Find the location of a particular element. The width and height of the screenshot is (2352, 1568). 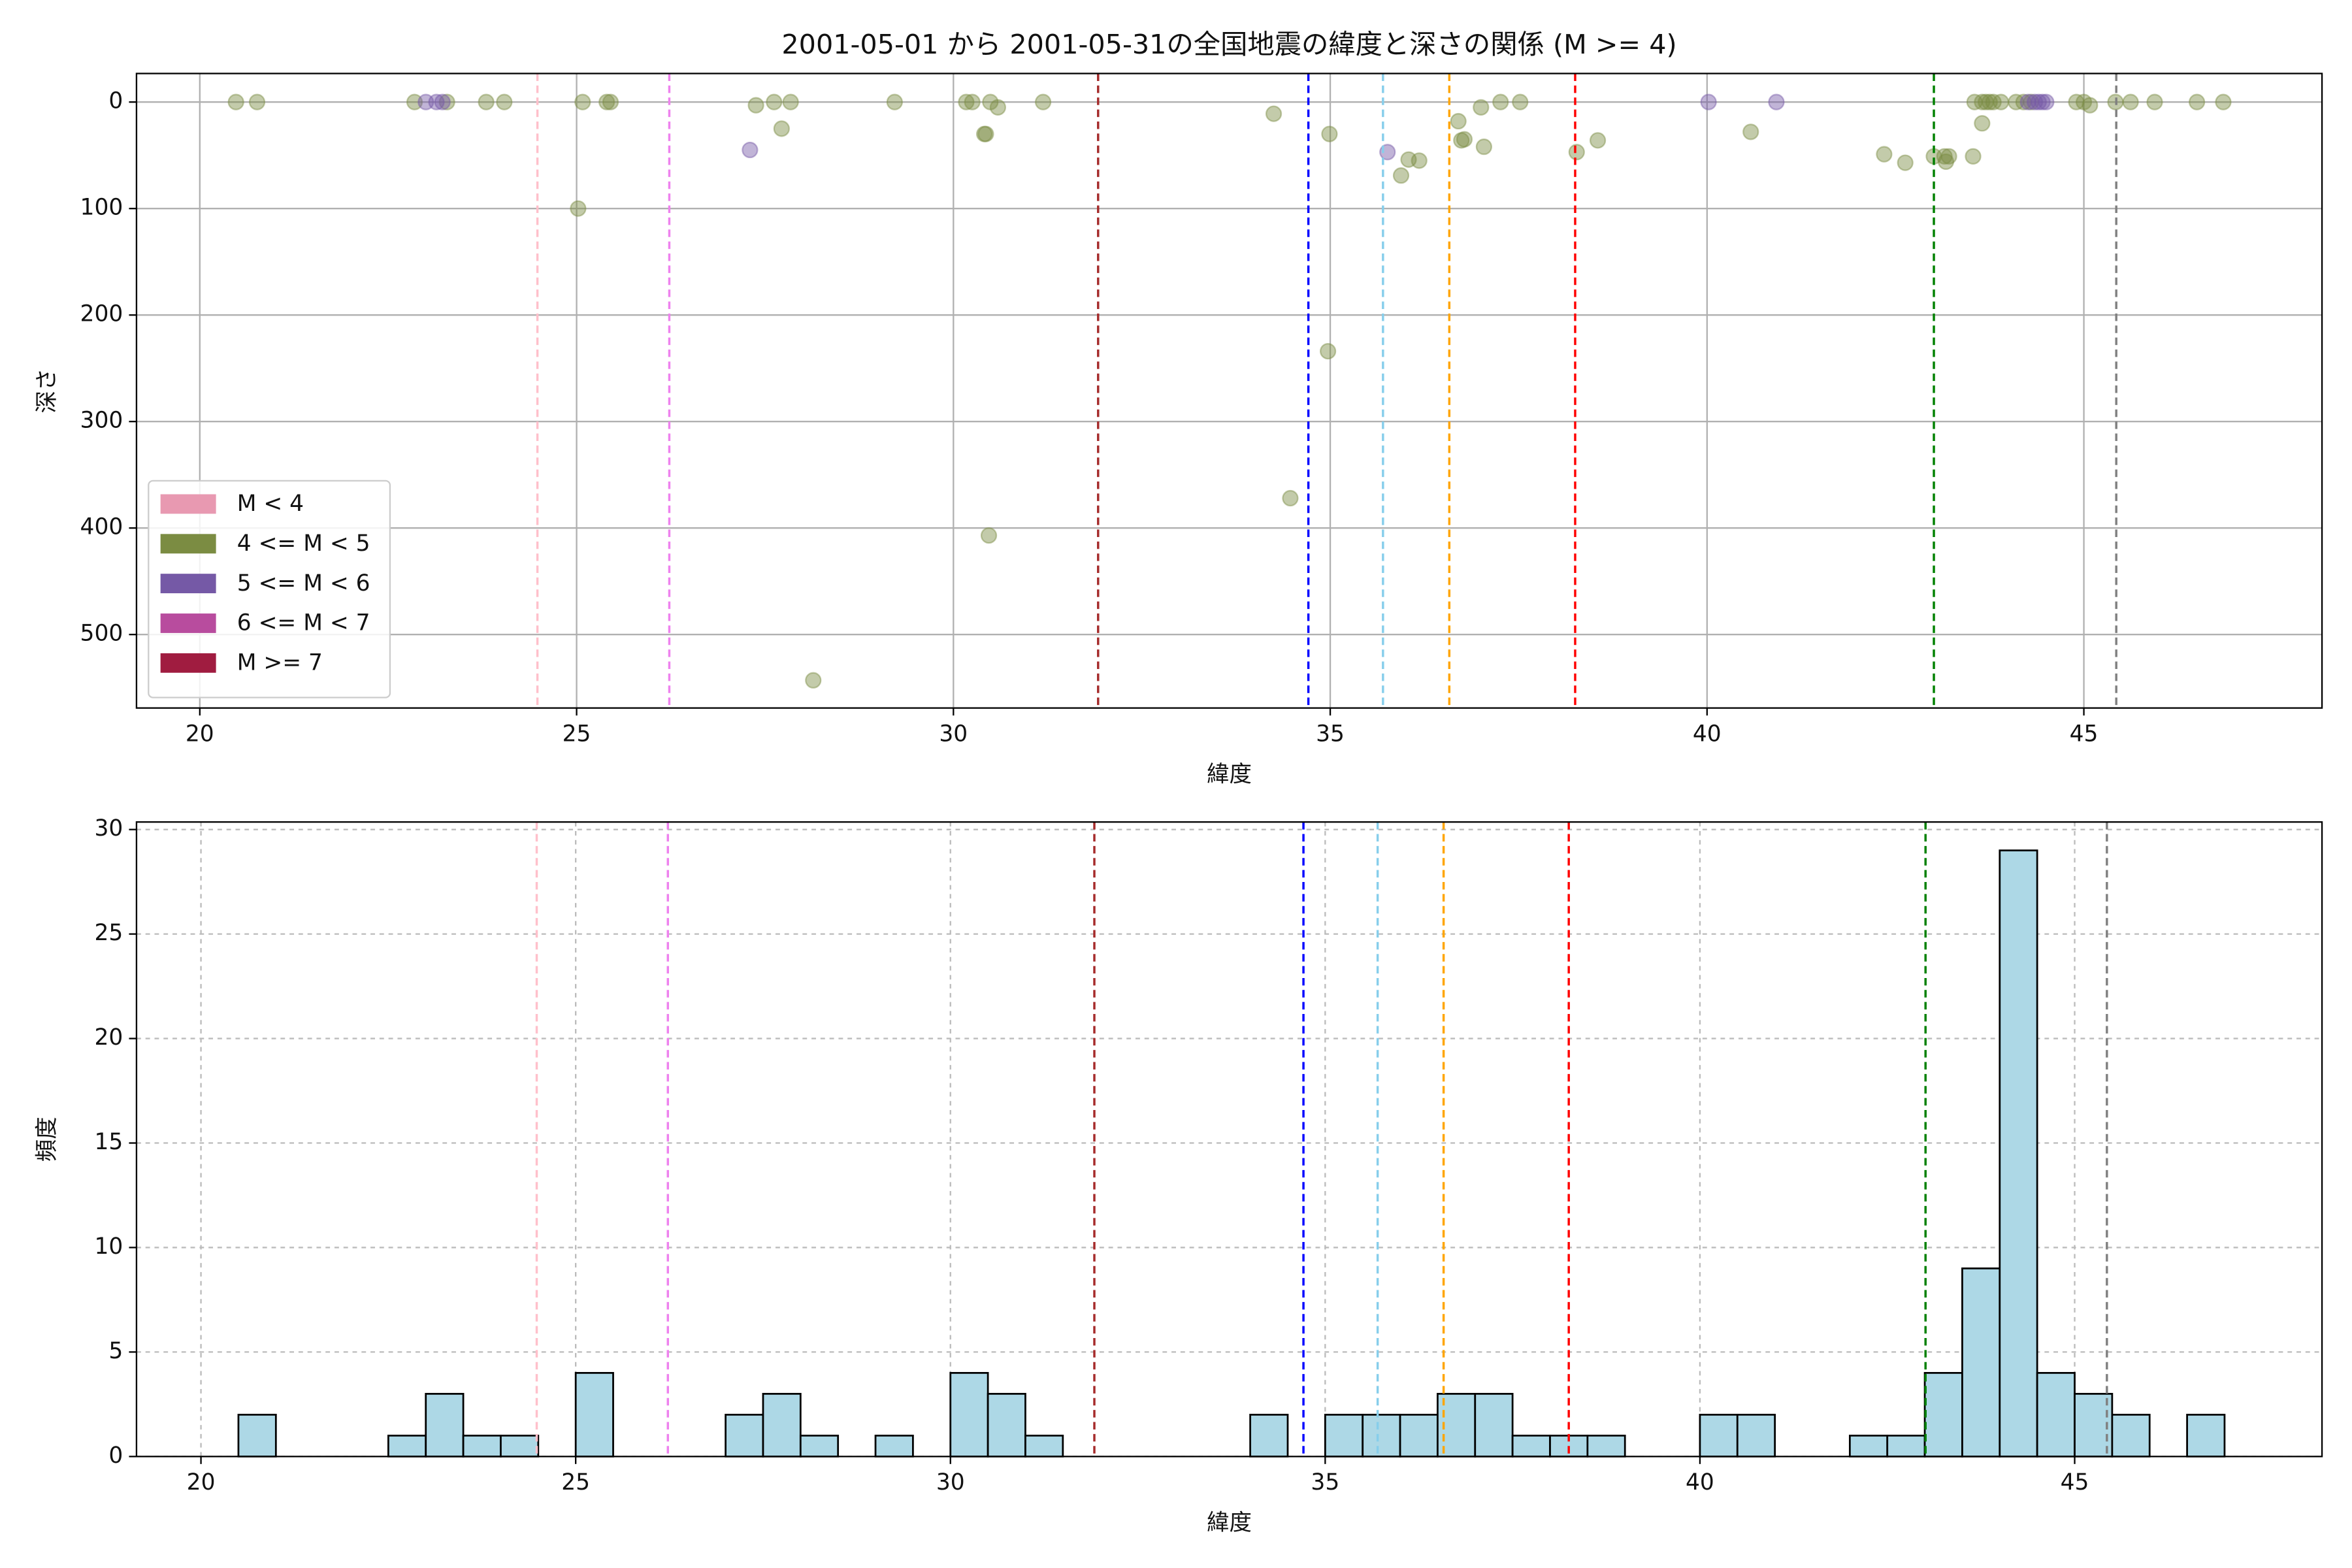

y-tick-label: 400 is located at coordinates (101, 527).